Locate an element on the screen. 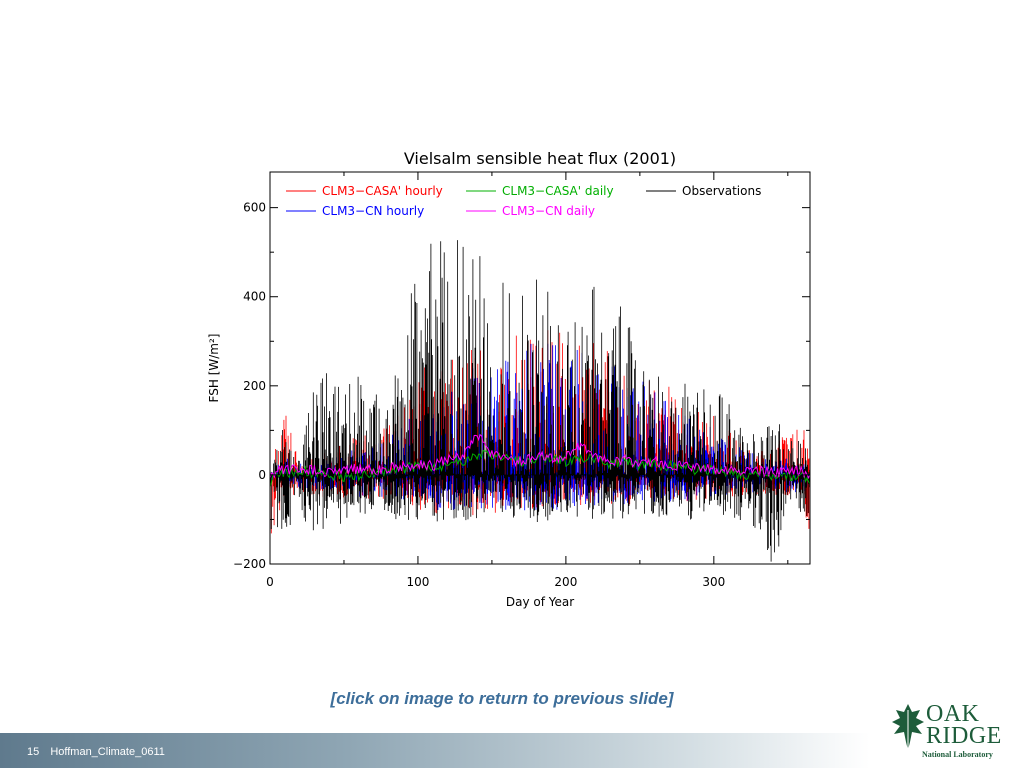 The height and width of the screenshot is (768, 1024). legend-label: CLM3−CN hourly is located at coordinates (373, 211).